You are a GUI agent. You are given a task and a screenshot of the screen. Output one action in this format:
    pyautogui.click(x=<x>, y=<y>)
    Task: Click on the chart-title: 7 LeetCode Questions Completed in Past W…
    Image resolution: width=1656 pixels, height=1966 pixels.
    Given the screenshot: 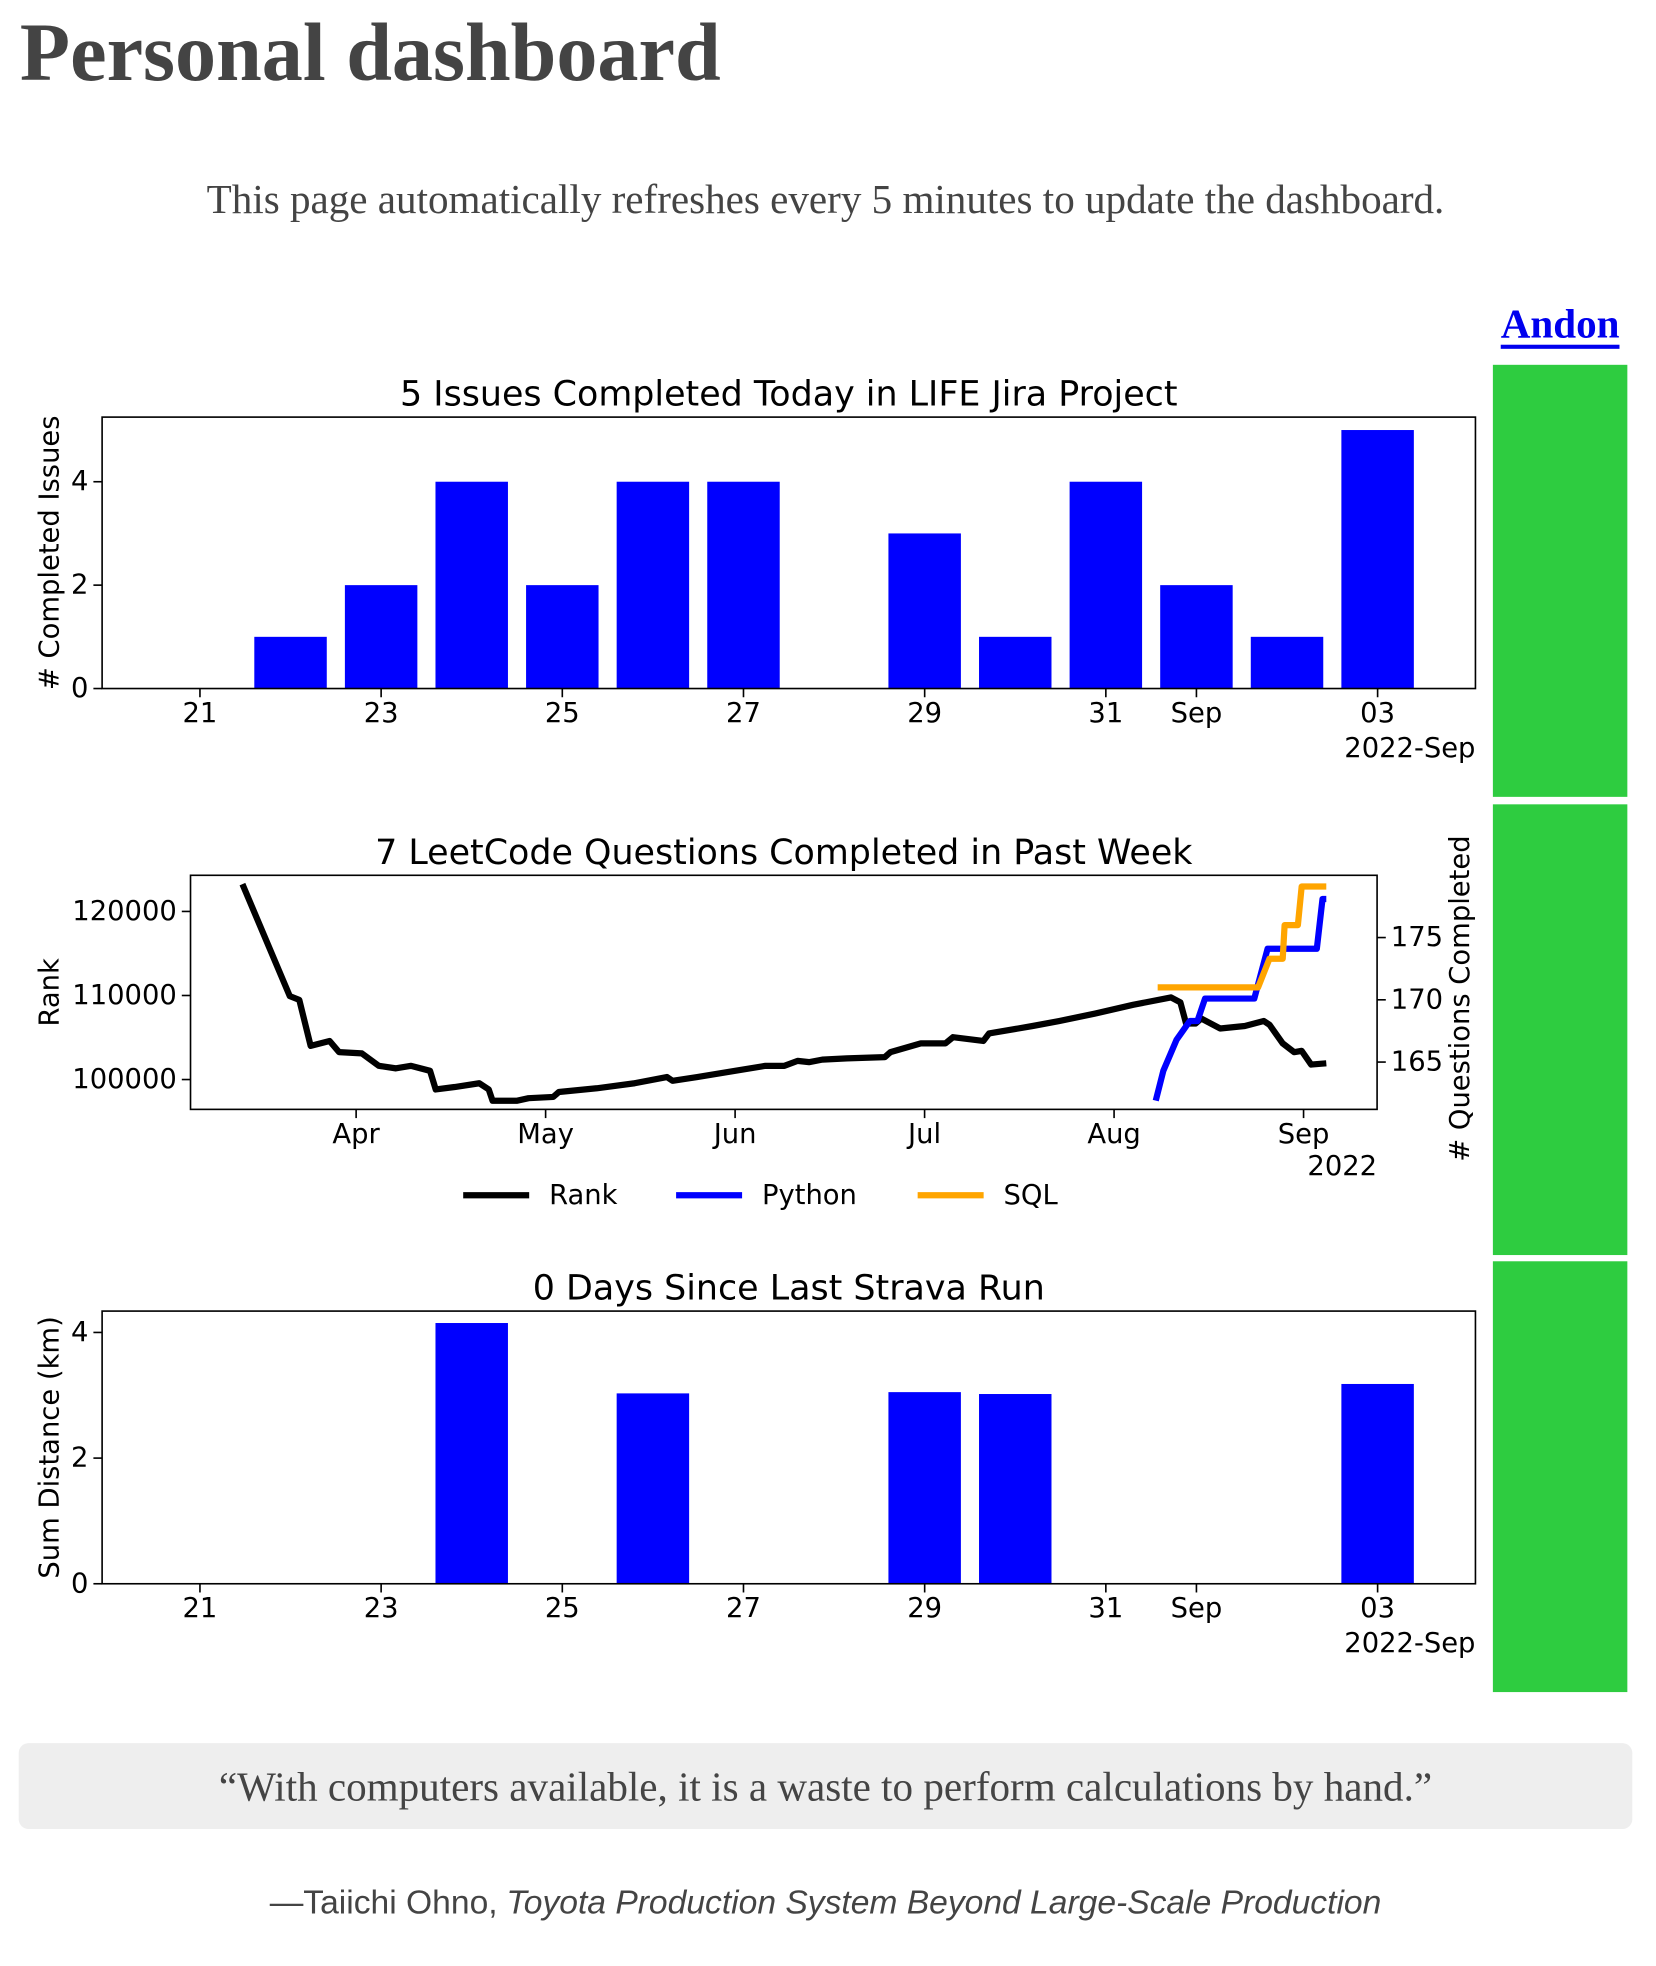 What is the action you would take?
    pyautogui.click(x=784, y=853)
    